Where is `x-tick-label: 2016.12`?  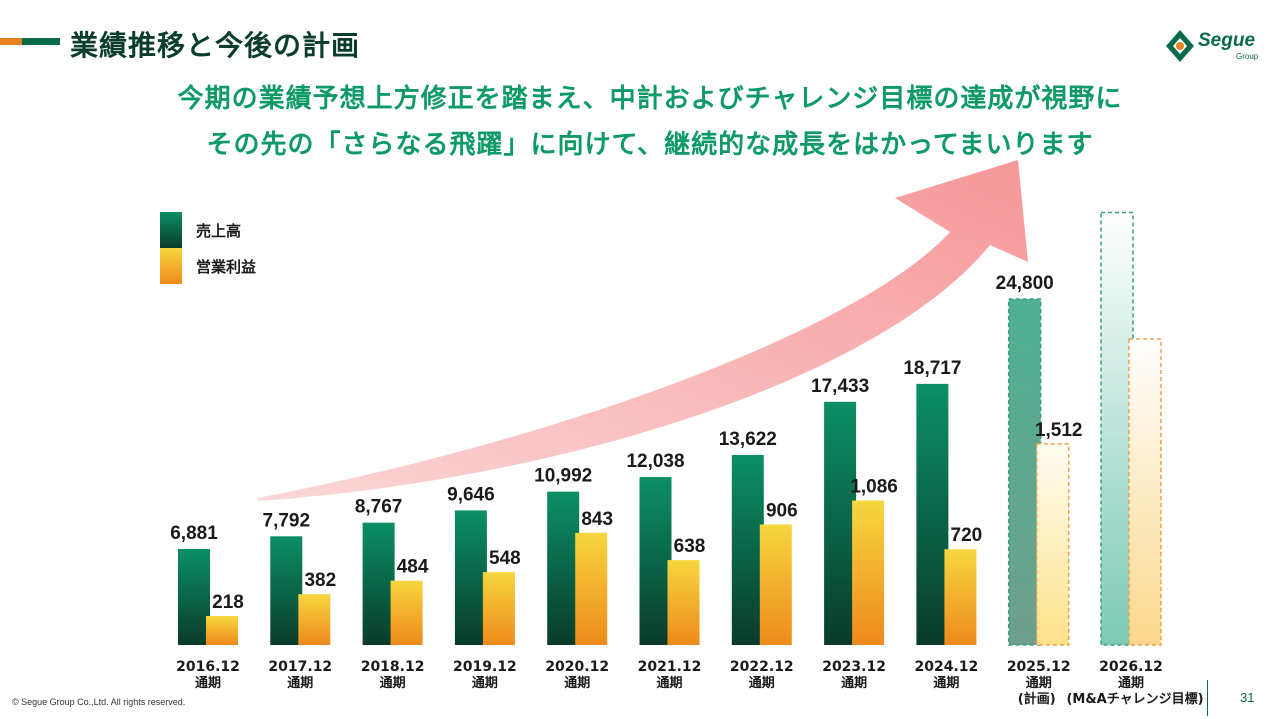
x-tick-label: 2016.12 is located at coordinates (208, 667).